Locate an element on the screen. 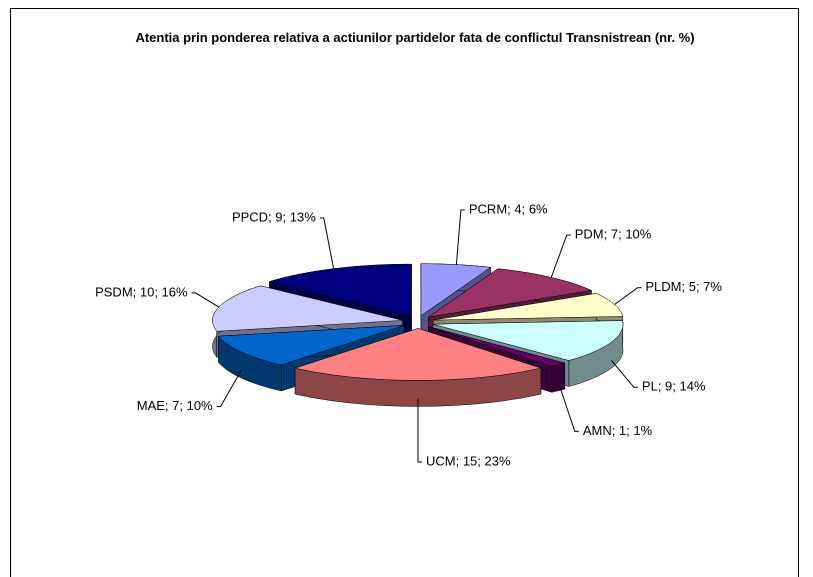  data-label: PCRM; 4; 6% is located at coordinates (508, 208).